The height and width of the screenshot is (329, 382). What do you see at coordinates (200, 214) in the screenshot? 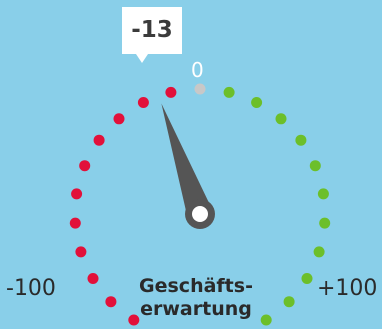
I see `needle-hub-center` at bounding box center [200, 214].